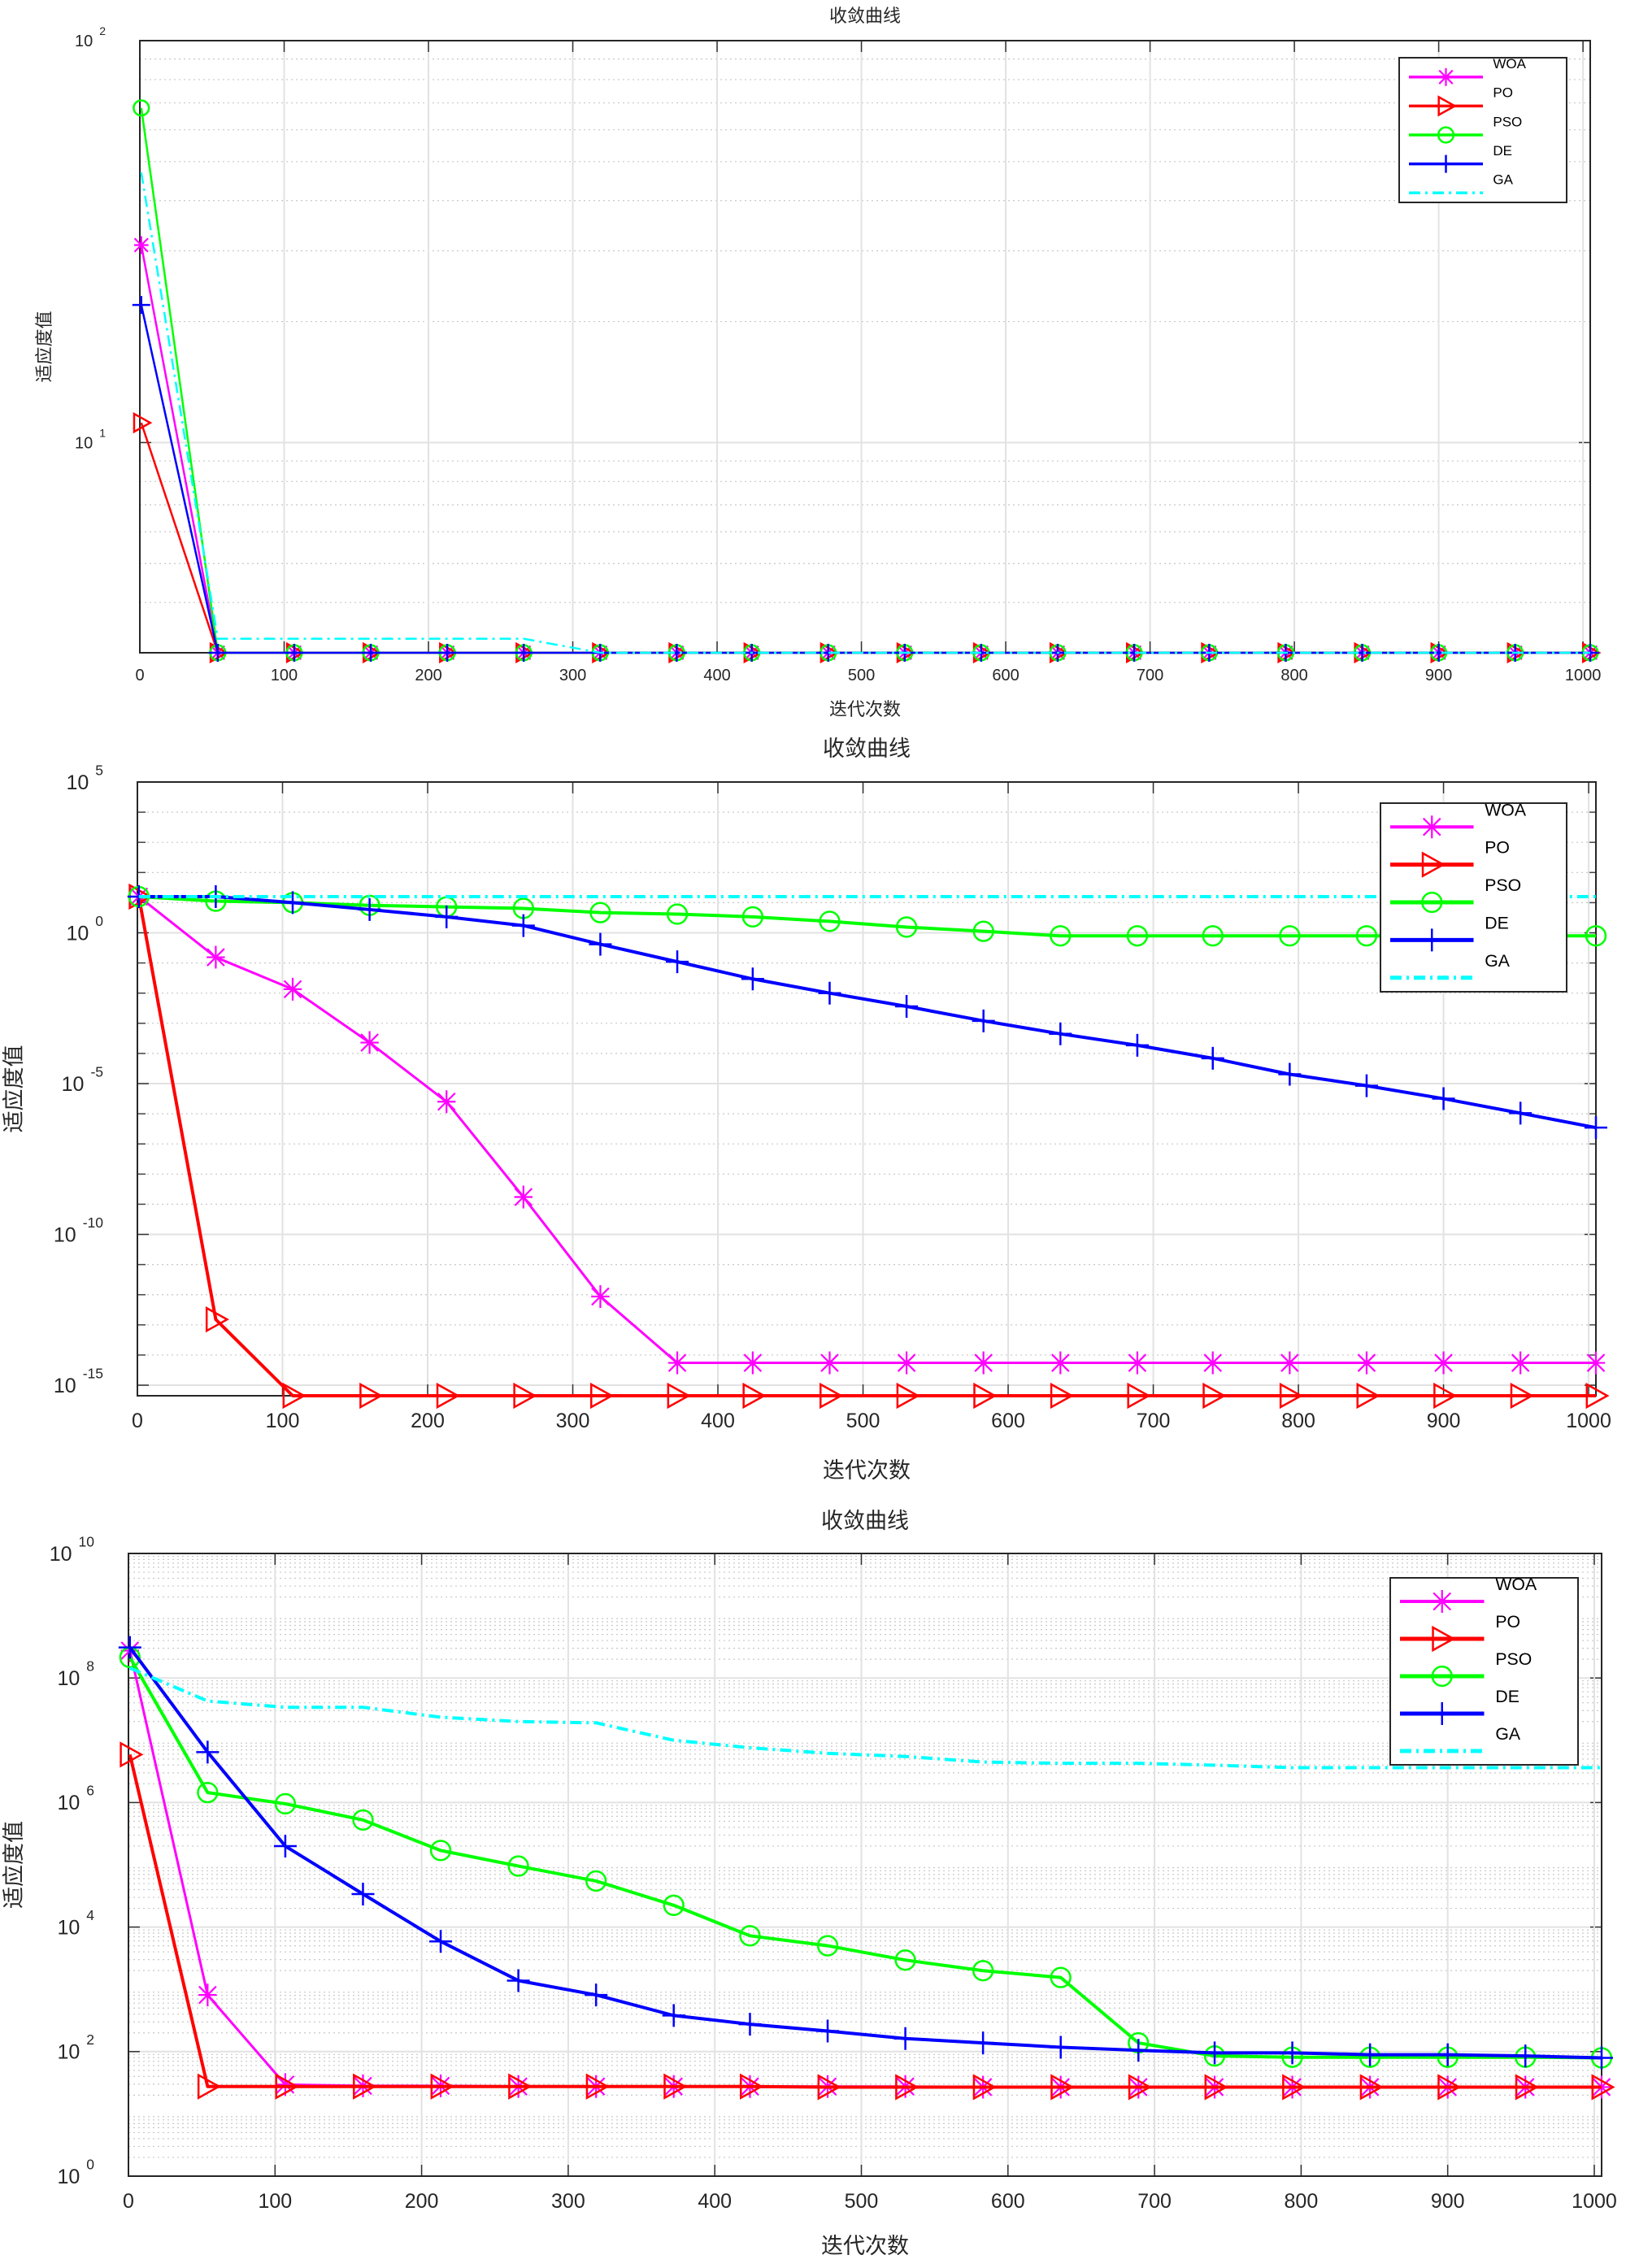 The height and width of the screenshot is (2268, 1626). What do you see at coordinates (14, 1089) in the screenshot?
I see `y-axis-label: 适应度值` at bounding box center [14, 1089].